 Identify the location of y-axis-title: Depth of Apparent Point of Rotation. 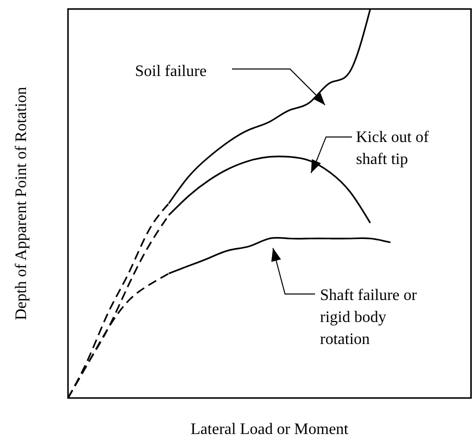
(21, 203).